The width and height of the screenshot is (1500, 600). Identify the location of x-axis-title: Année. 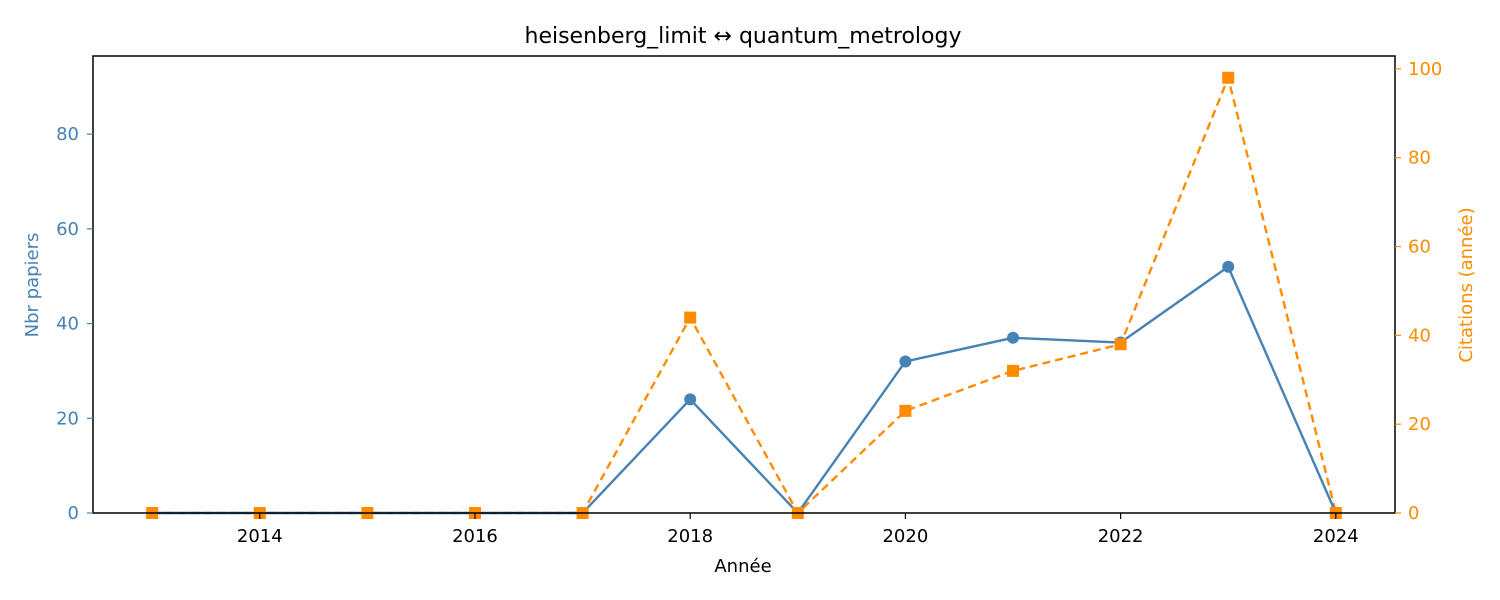
(742, 566).